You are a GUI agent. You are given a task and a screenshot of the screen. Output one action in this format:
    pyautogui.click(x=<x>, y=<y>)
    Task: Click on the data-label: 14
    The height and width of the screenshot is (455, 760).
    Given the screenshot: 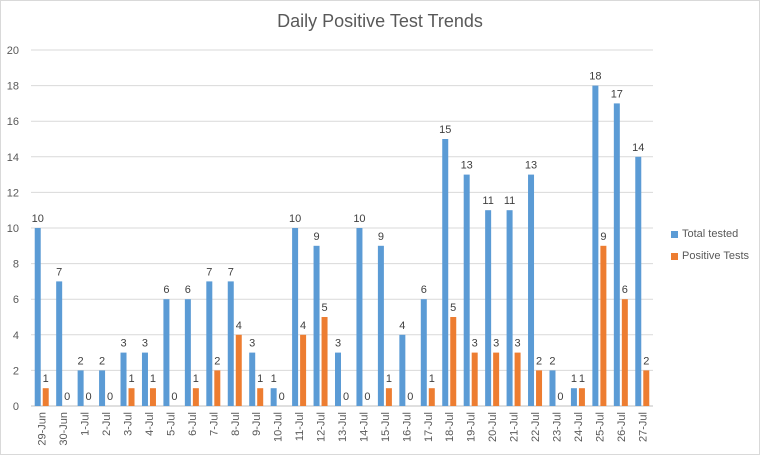 What is the action you would take?
    pyautogui.click(x=638, y=148)
    